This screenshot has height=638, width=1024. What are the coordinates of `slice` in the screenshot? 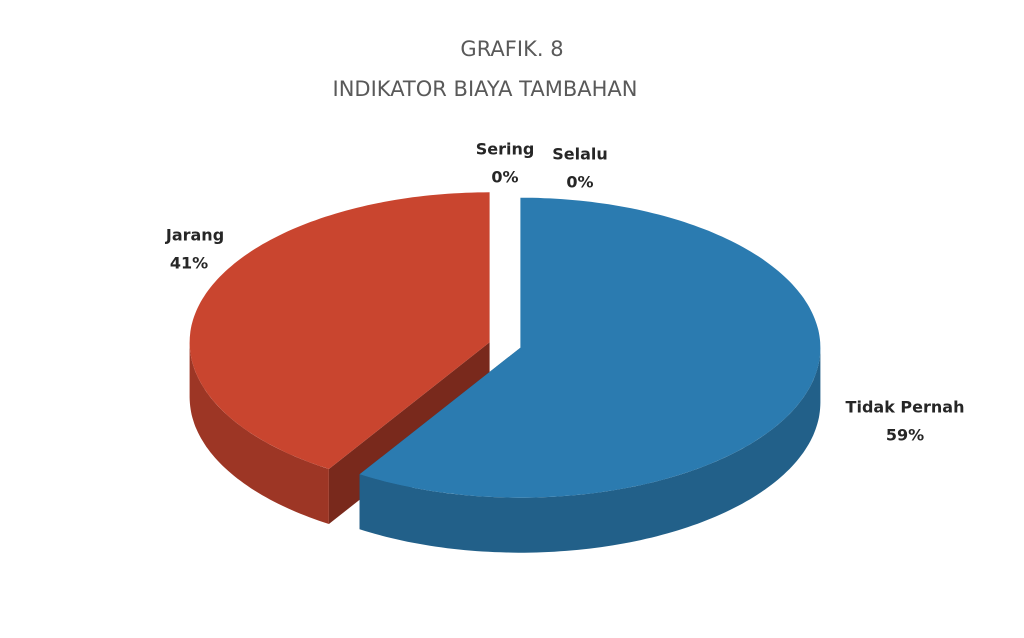 It's located at (339, 331).